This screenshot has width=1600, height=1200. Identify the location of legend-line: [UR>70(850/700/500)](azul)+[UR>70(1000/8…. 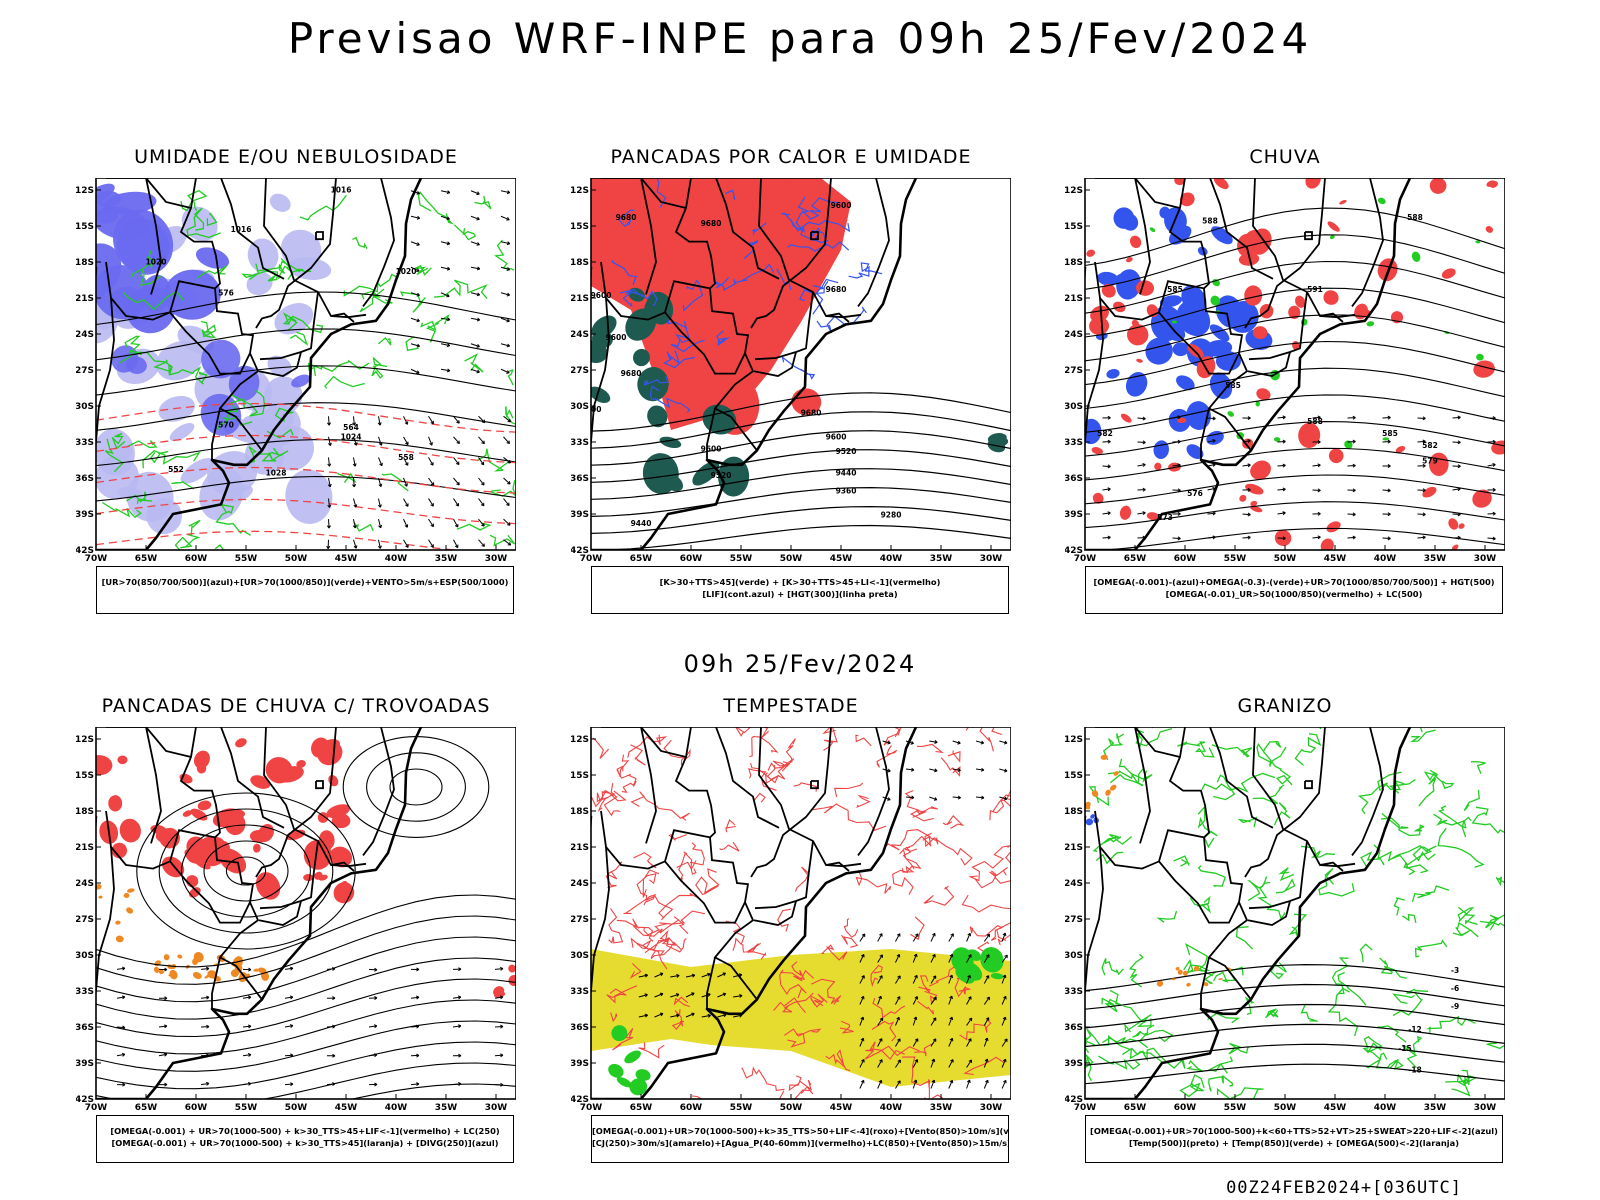
(305, 582).